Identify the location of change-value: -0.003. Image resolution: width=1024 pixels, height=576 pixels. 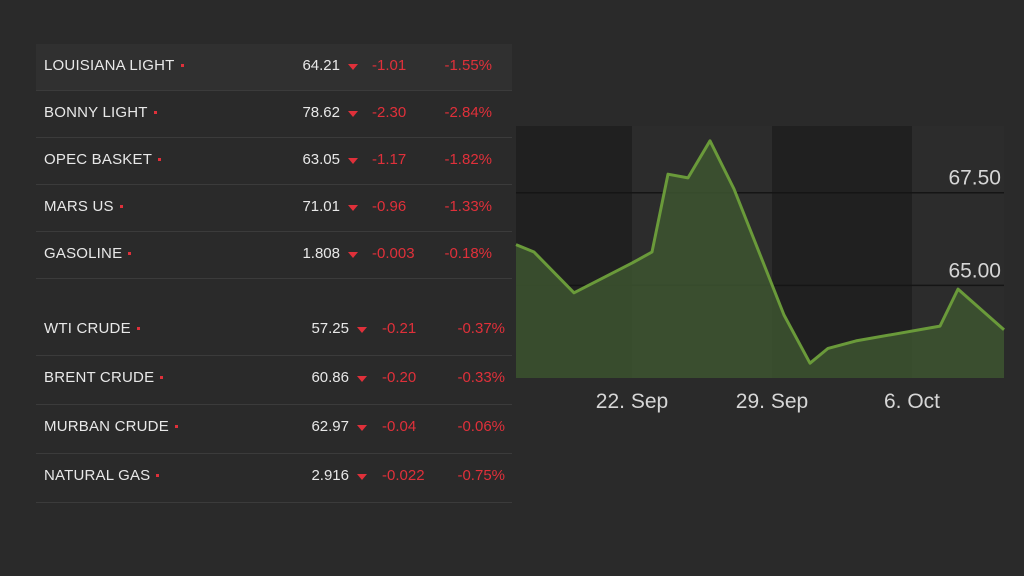
(393, 253).